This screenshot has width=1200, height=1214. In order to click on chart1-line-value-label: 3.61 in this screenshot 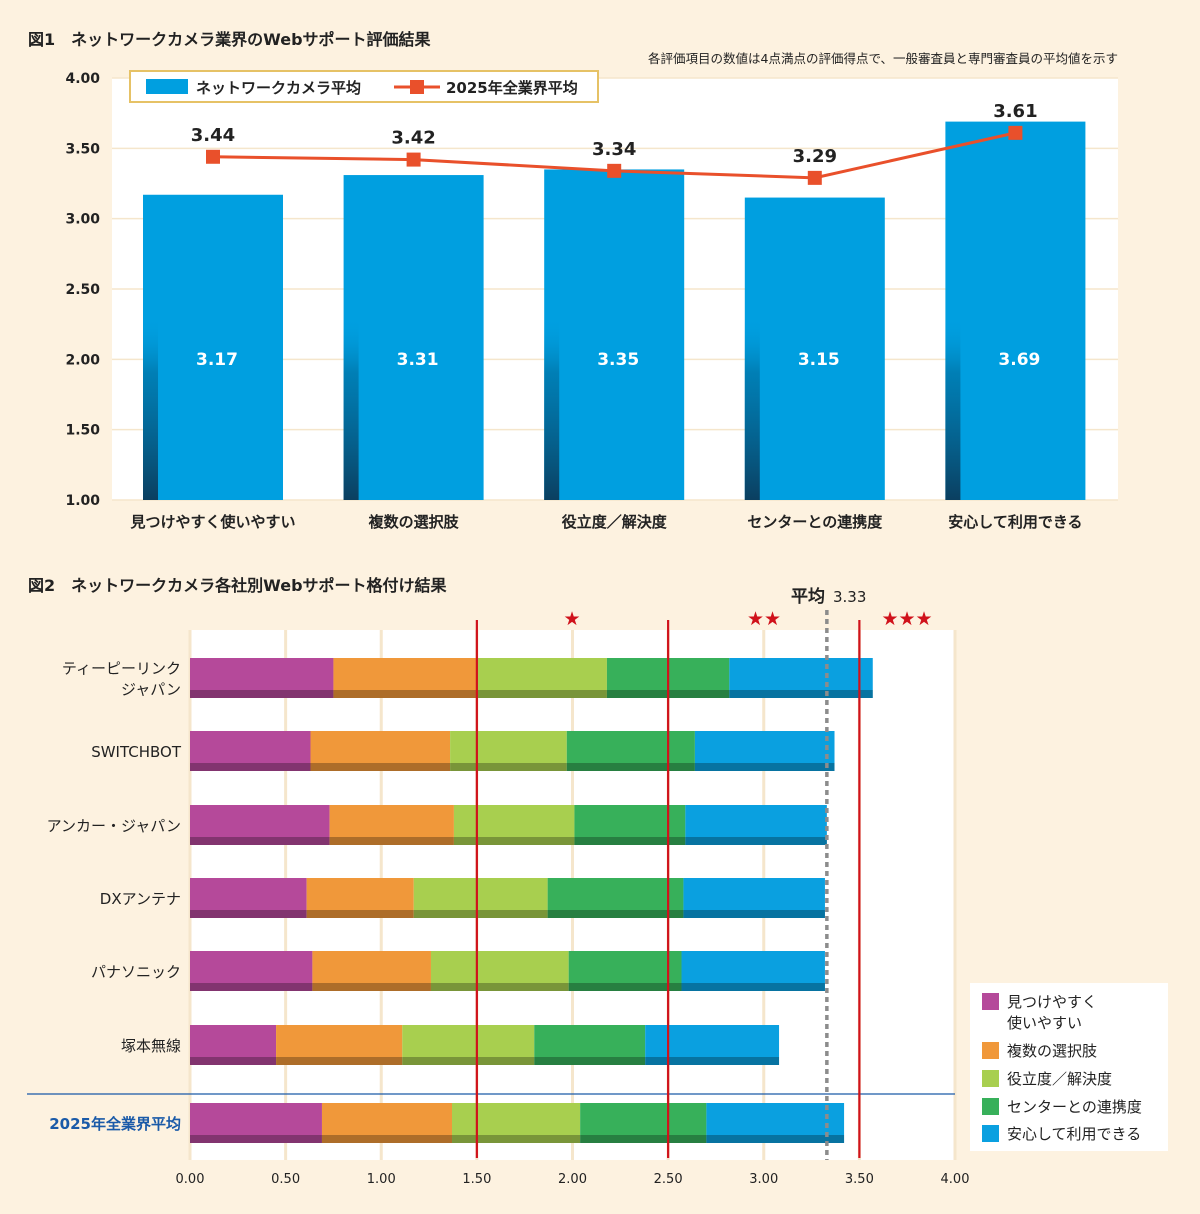, I will do `click(1015, 111)`.